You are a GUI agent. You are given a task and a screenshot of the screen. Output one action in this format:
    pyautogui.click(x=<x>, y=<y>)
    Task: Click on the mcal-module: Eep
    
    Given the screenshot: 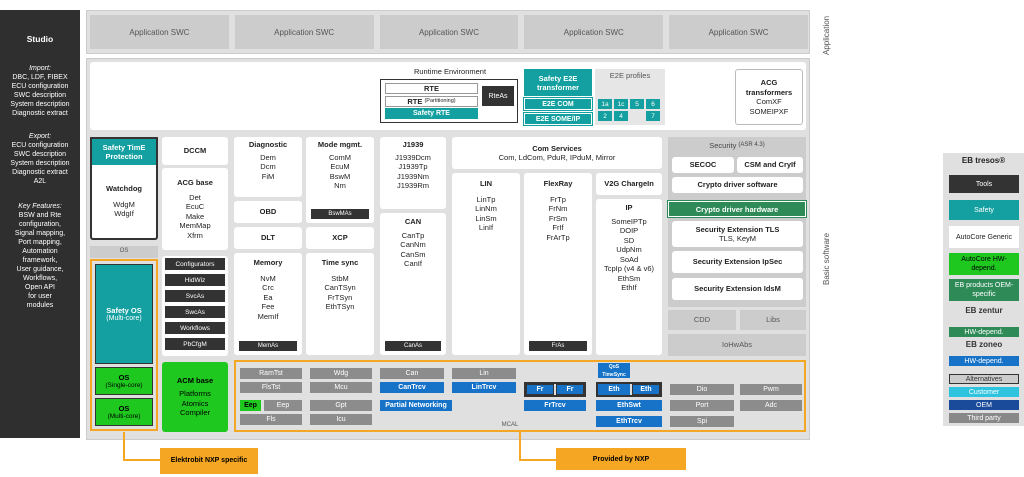 What is the action you would take?
    pyautogui.click(x=283, y=405)
    